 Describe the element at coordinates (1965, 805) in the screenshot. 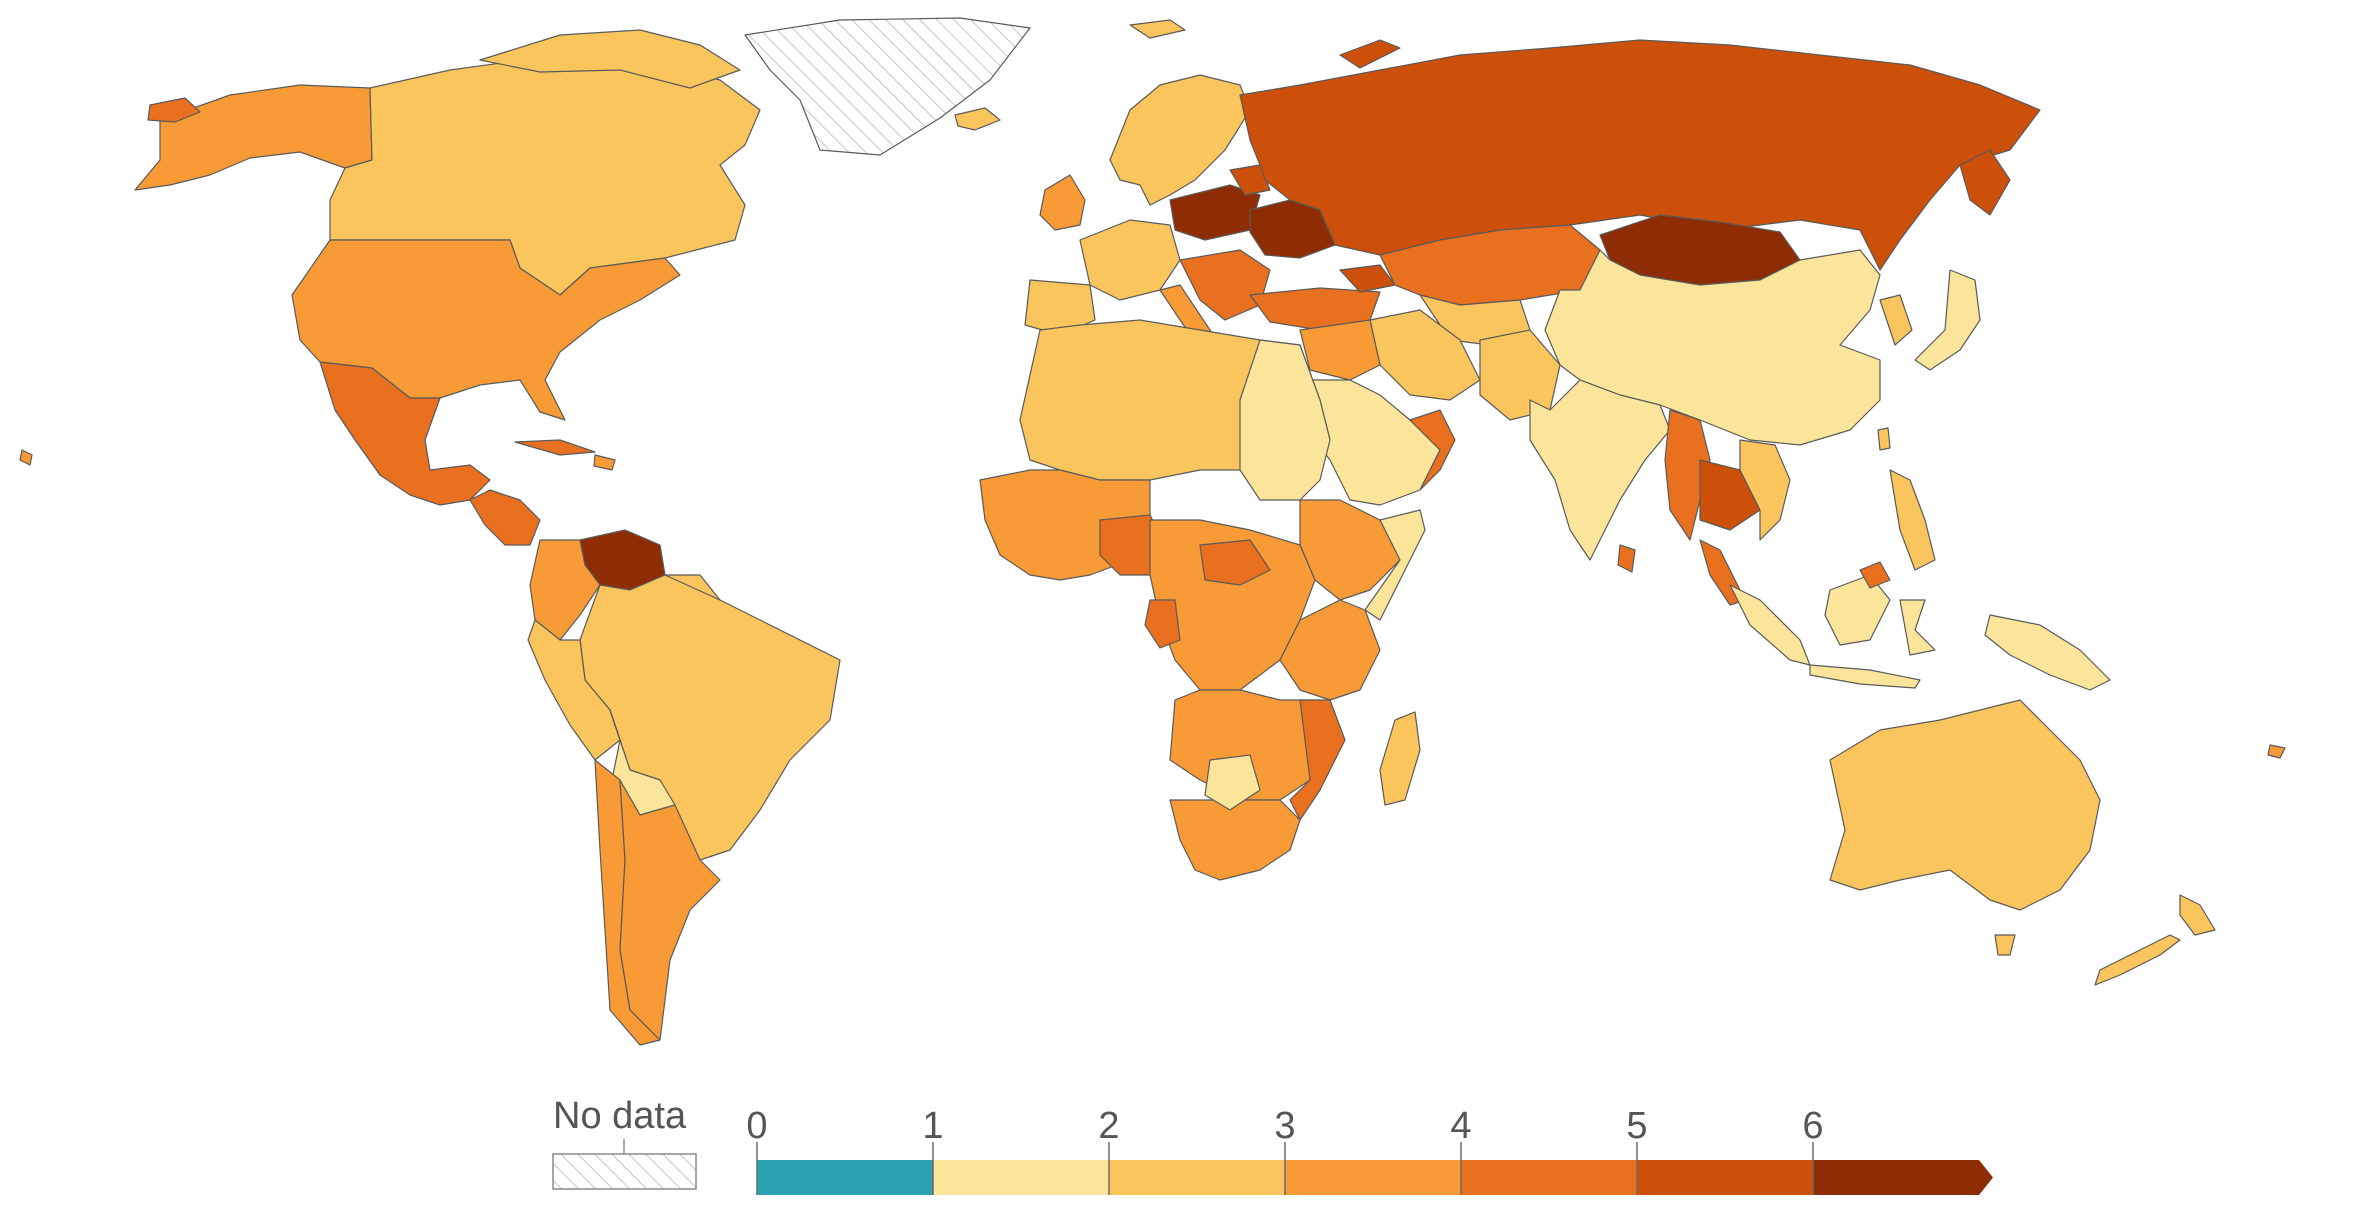

I see `region-australia` at that location.